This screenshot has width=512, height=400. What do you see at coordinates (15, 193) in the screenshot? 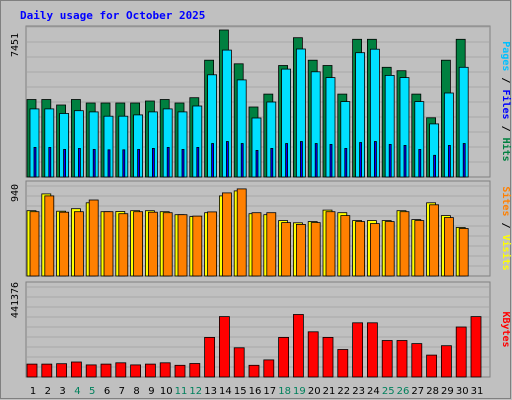
I see `panel-visits-sites-ymax-label: 940` at bounding box center [15, 193].